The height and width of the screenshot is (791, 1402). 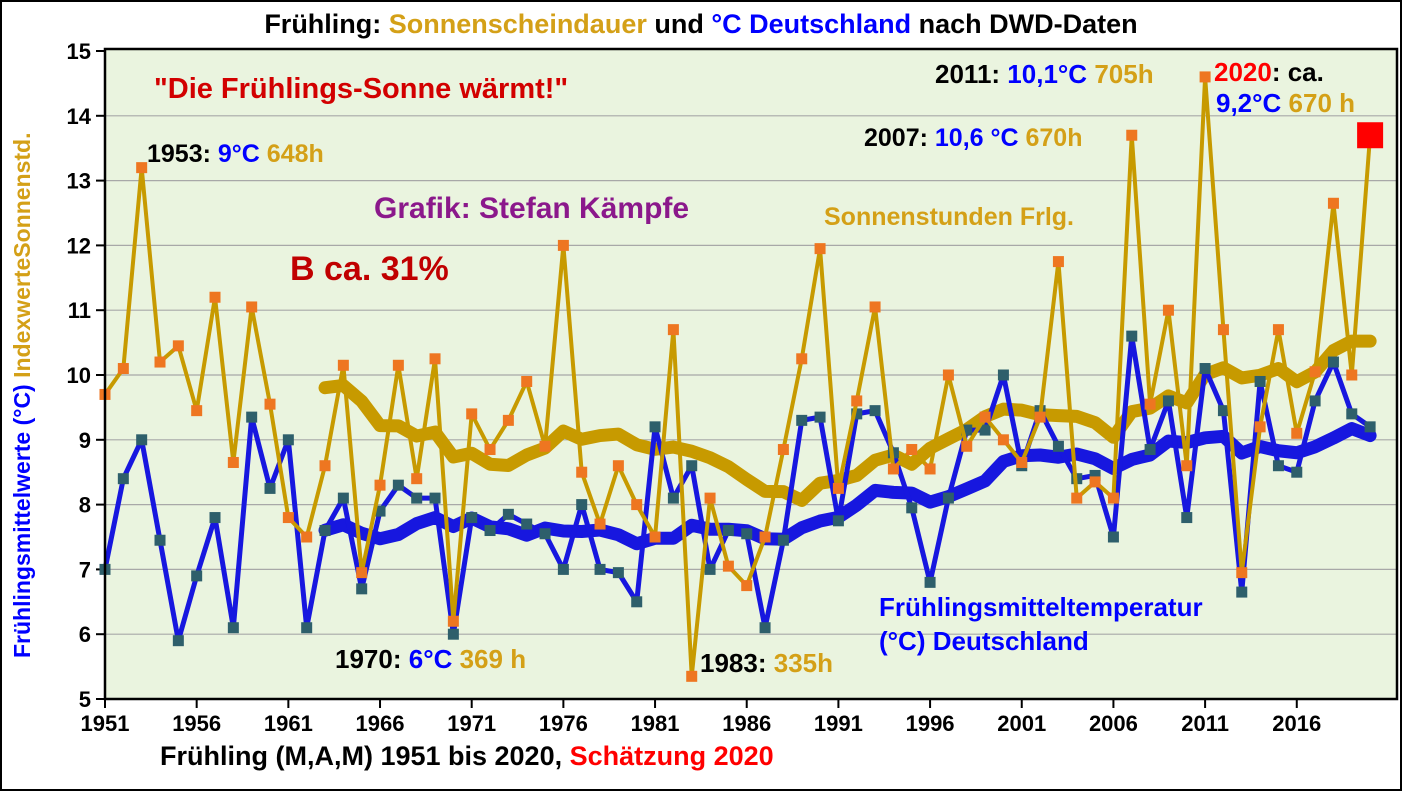 I want to click on annotation-2011: 2011: 10,1°C 705h, so click(x=1044, y=74).